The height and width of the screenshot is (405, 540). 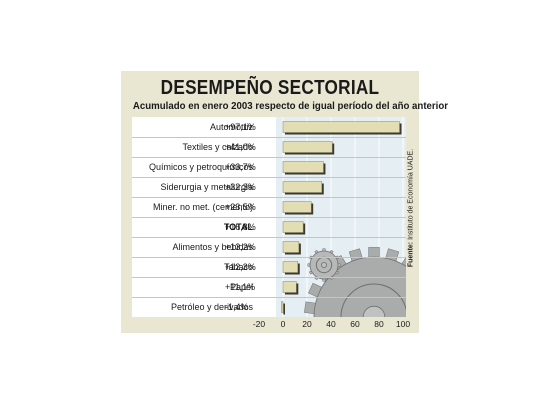 I want to click on value-label: +41,0%, so click(x=240, y=147).